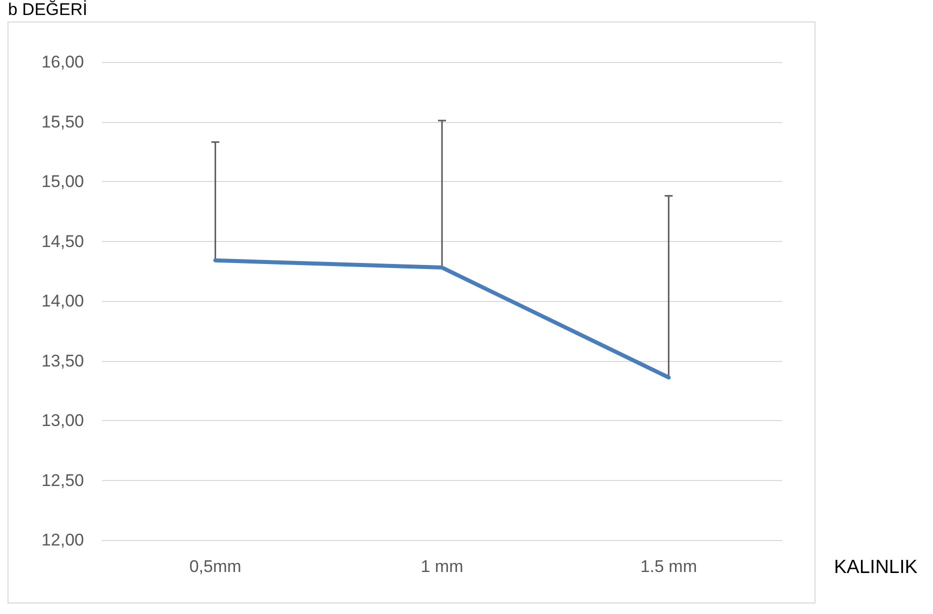 Image resolution: width=933 pixels, height=614 pixels. Describe the element at coordinates (48, 9) in the screenshot. I see `y-axis-title: b DEĞERİ` at that location.